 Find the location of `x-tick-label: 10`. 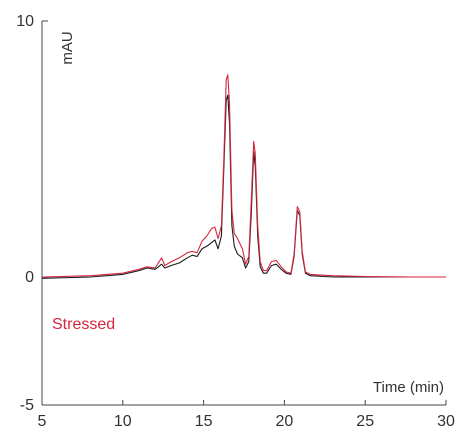

x-tick-label: 10 is located at coordinates (123, 421).